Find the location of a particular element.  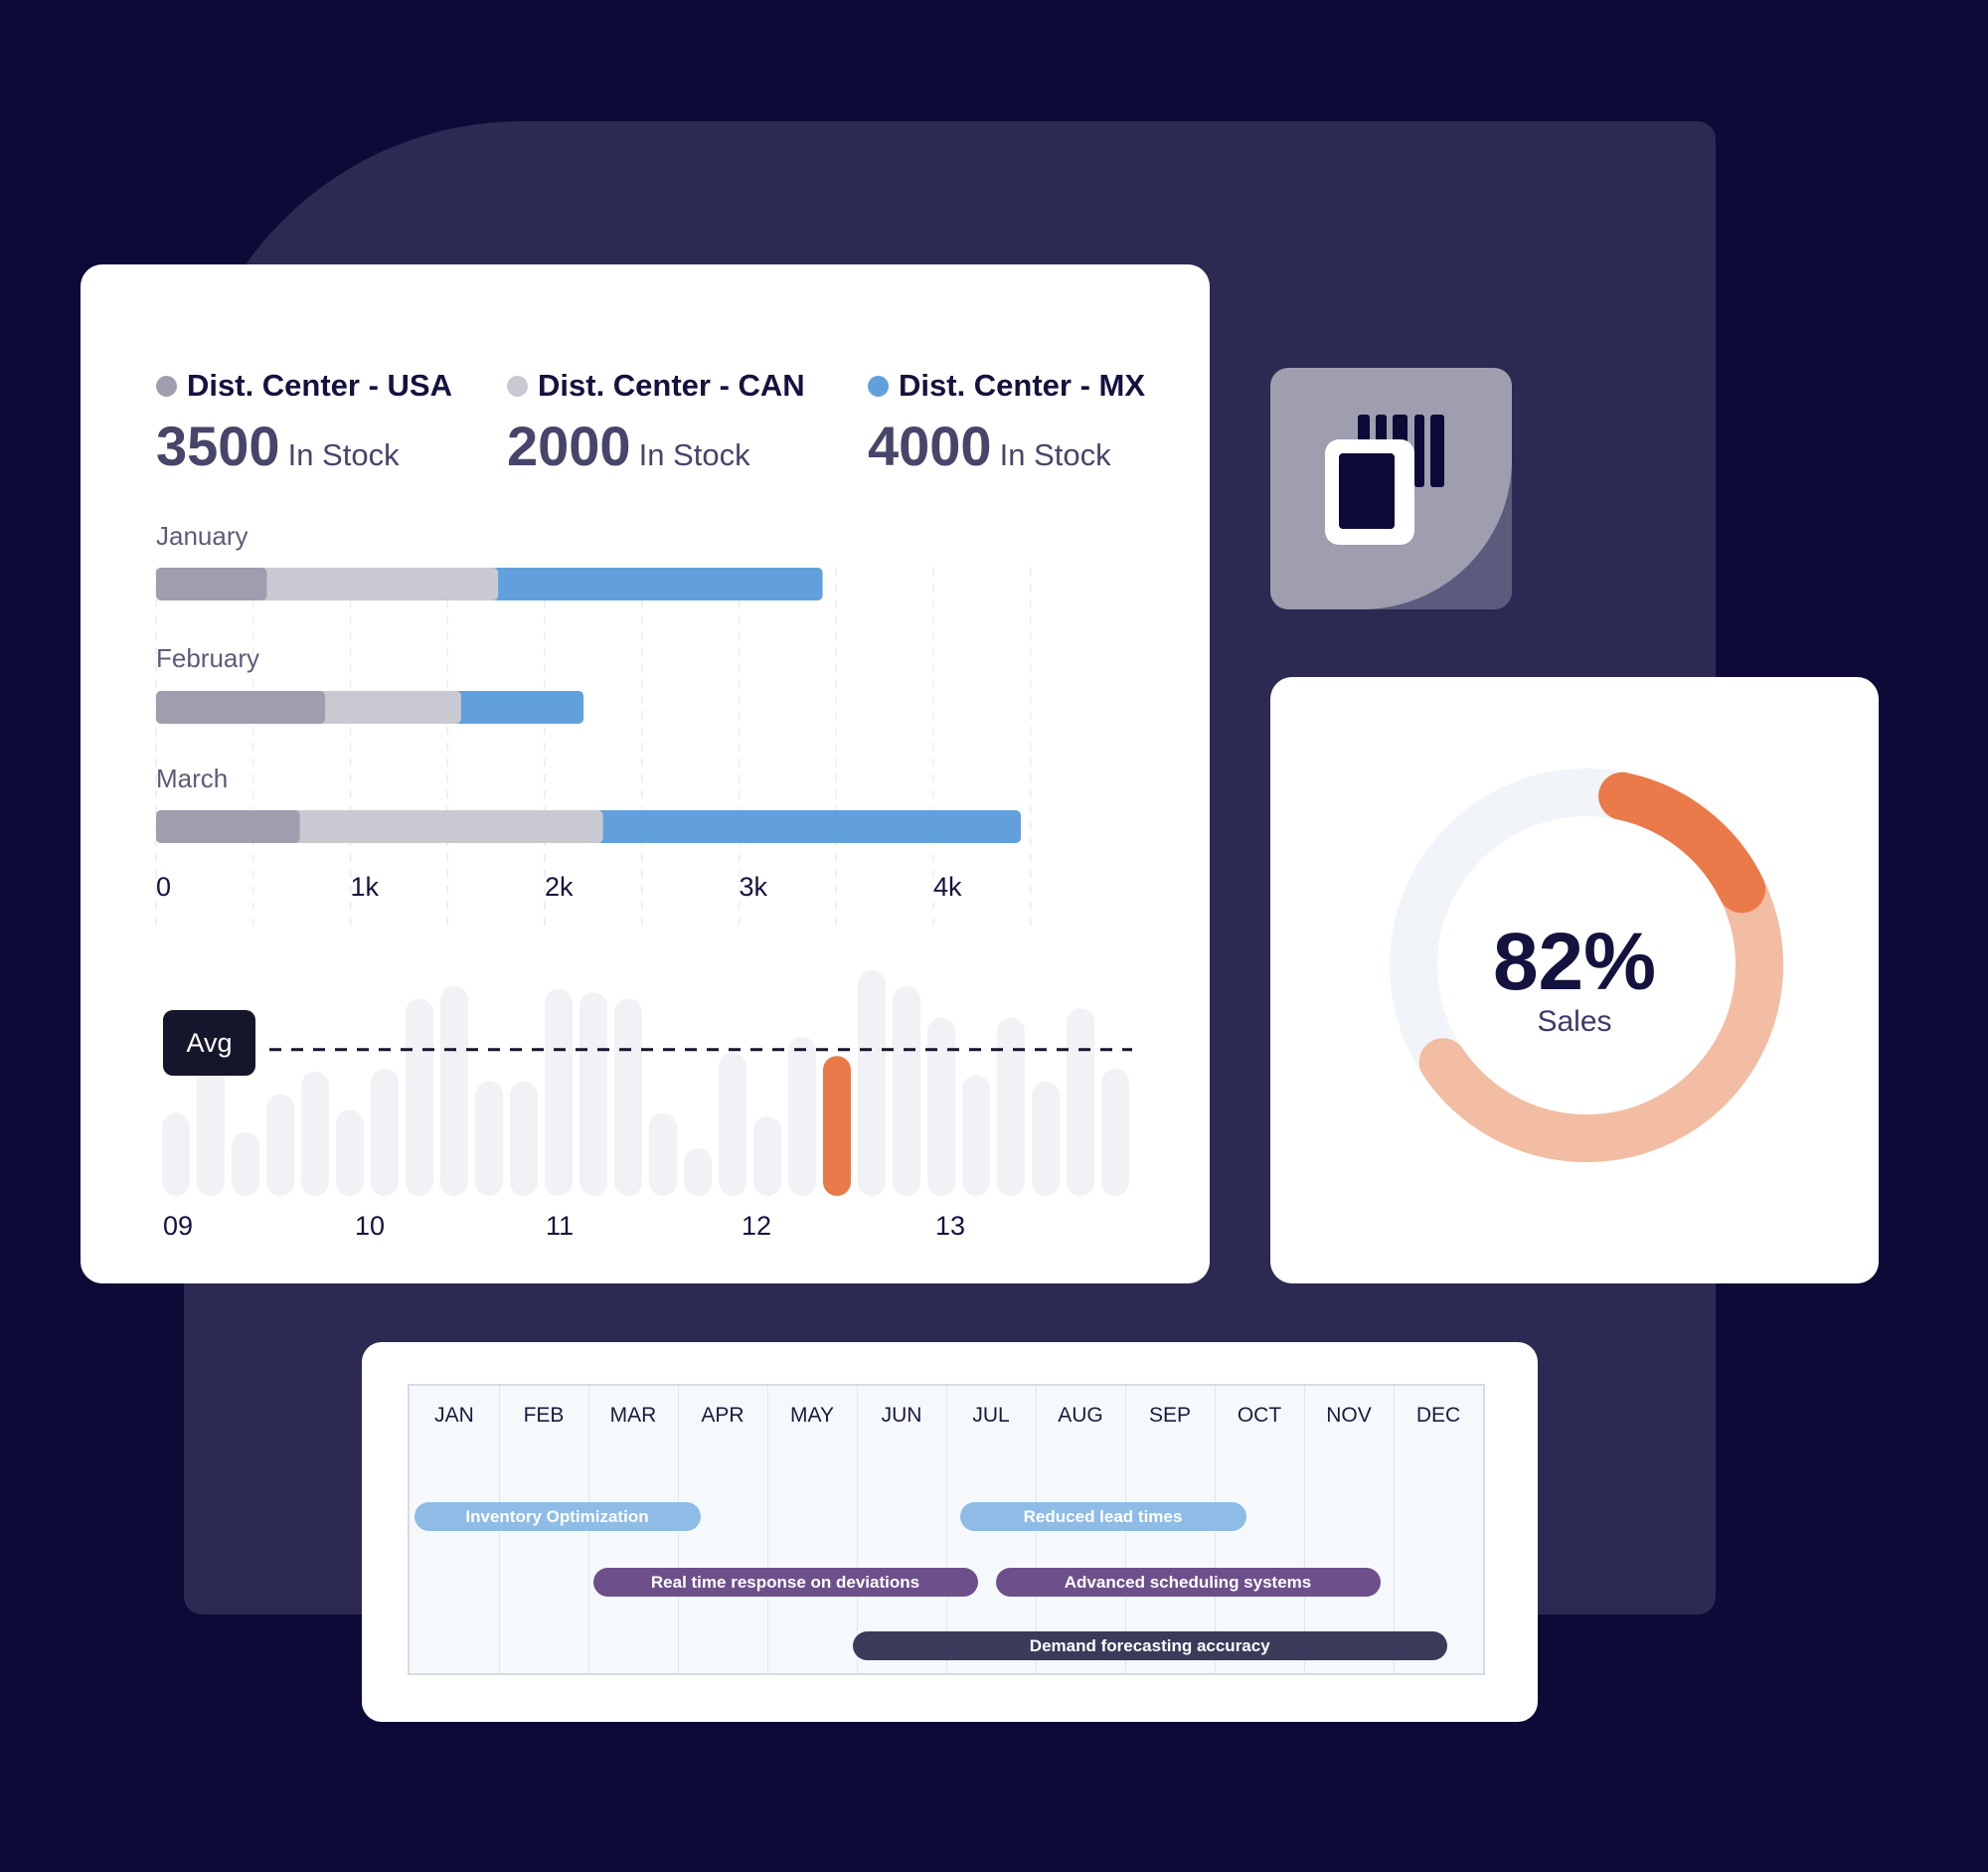

timeline-month-label: JAN is located at coordinates (454, 1415).